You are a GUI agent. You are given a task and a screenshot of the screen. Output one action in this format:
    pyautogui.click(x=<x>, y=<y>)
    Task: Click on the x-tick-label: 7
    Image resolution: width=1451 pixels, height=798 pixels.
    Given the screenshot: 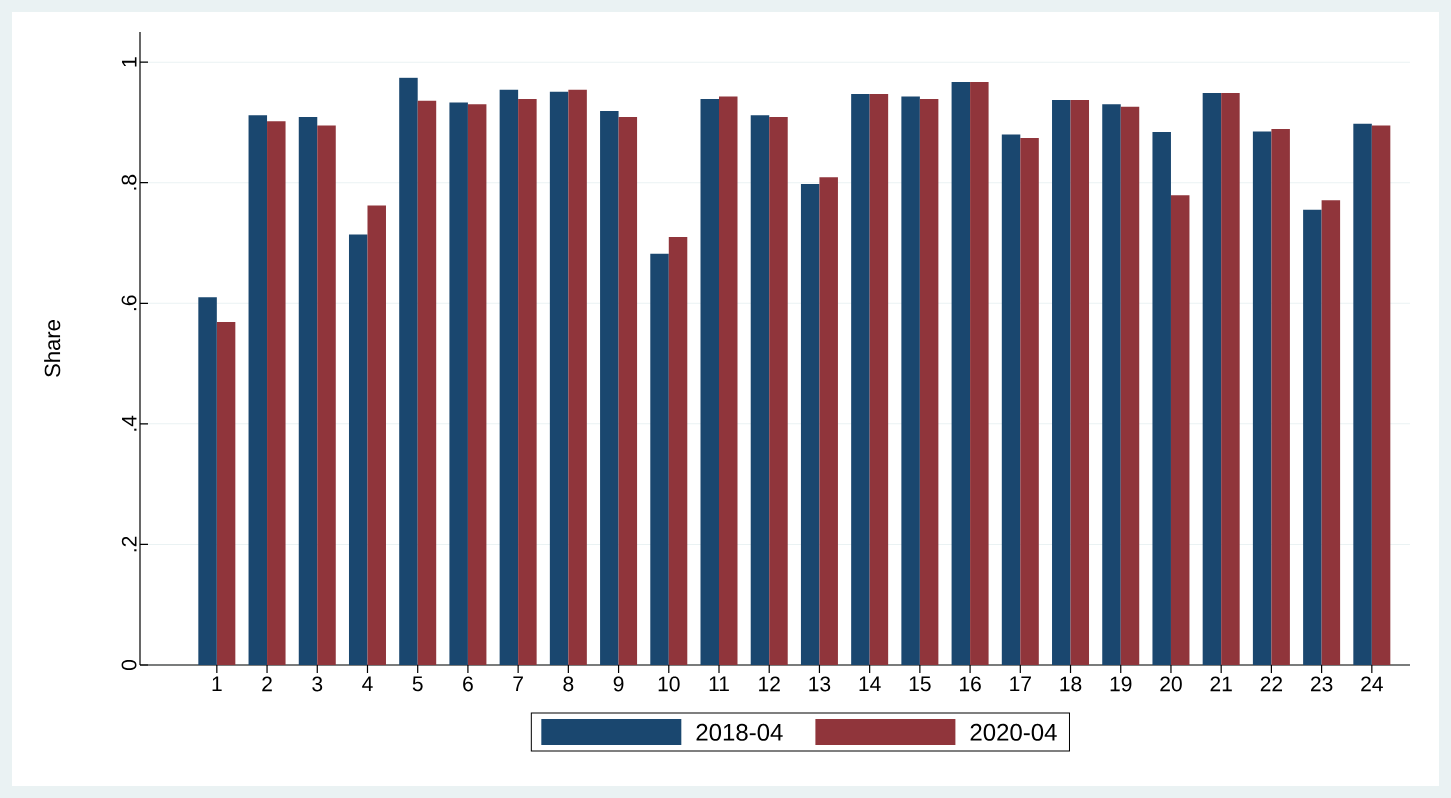 What is the action you would take?
    pyautogui.click(x=518, y=683)
    